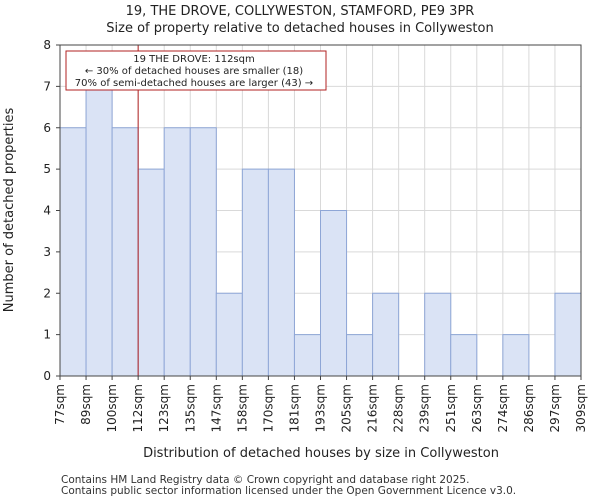  I want to click on x-tick-label: 297sqm, so click(555, 408).